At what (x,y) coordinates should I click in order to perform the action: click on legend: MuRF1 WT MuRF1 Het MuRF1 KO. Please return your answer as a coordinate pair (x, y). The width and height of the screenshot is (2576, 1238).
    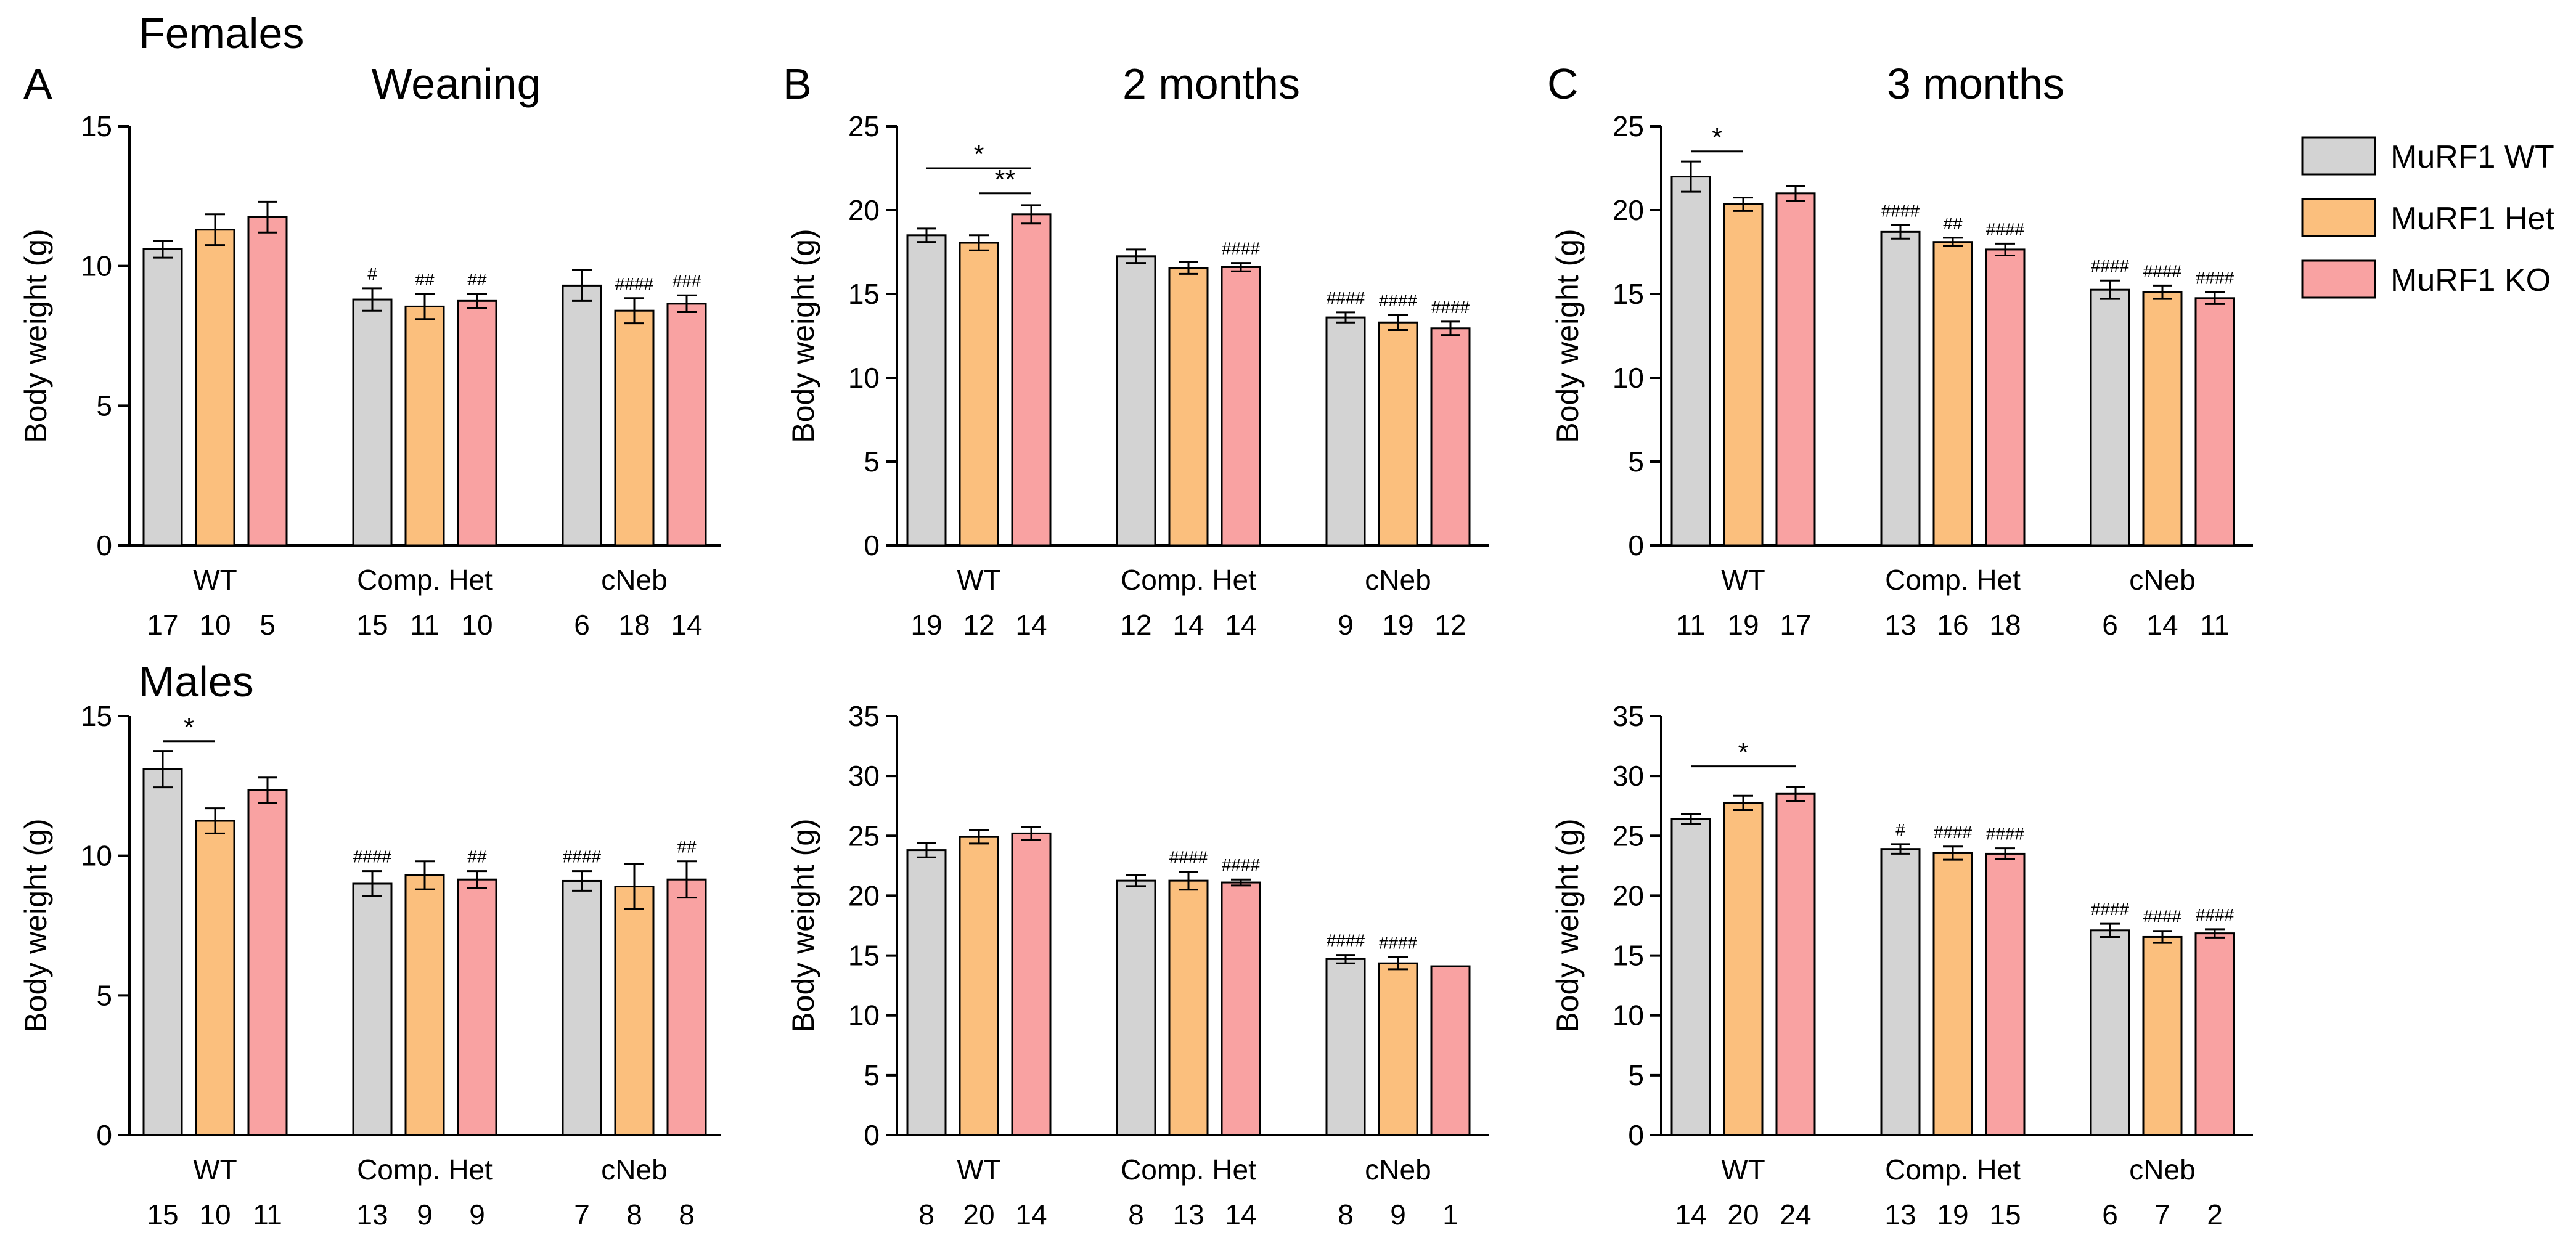
    Looking at the image, I should click on (2427, 217).